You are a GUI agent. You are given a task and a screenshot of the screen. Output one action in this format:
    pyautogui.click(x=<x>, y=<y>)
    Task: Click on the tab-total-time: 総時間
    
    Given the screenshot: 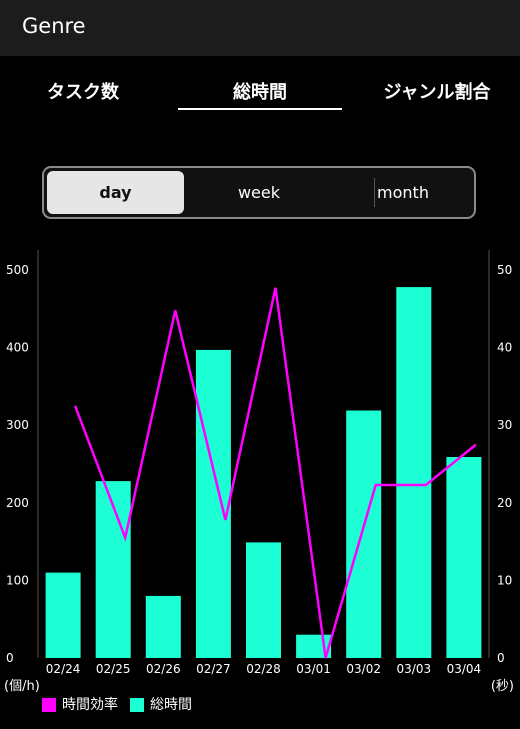 What is the action you would take?
    pyautogui.click(x=260, y=92)
    